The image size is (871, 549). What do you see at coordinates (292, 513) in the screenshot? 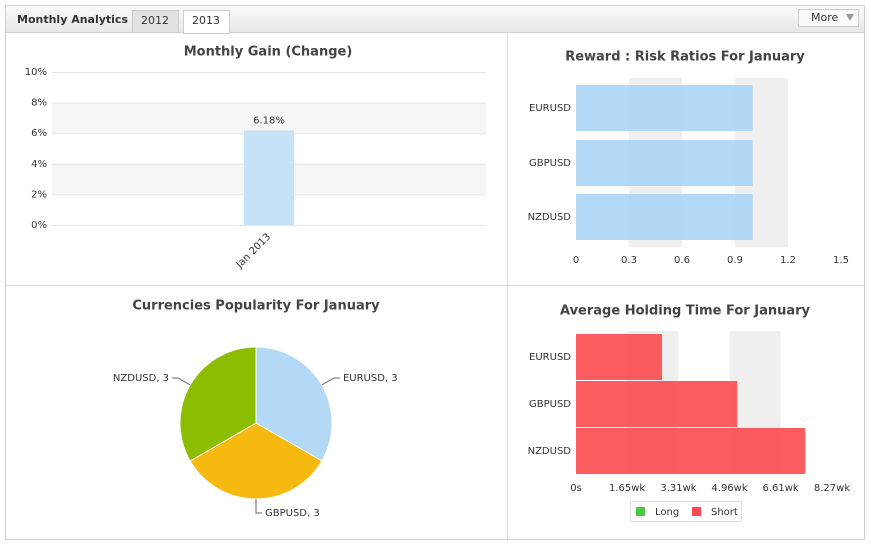
I see `data-label: GBPUSD, 3` at bounding box center [292, 513].